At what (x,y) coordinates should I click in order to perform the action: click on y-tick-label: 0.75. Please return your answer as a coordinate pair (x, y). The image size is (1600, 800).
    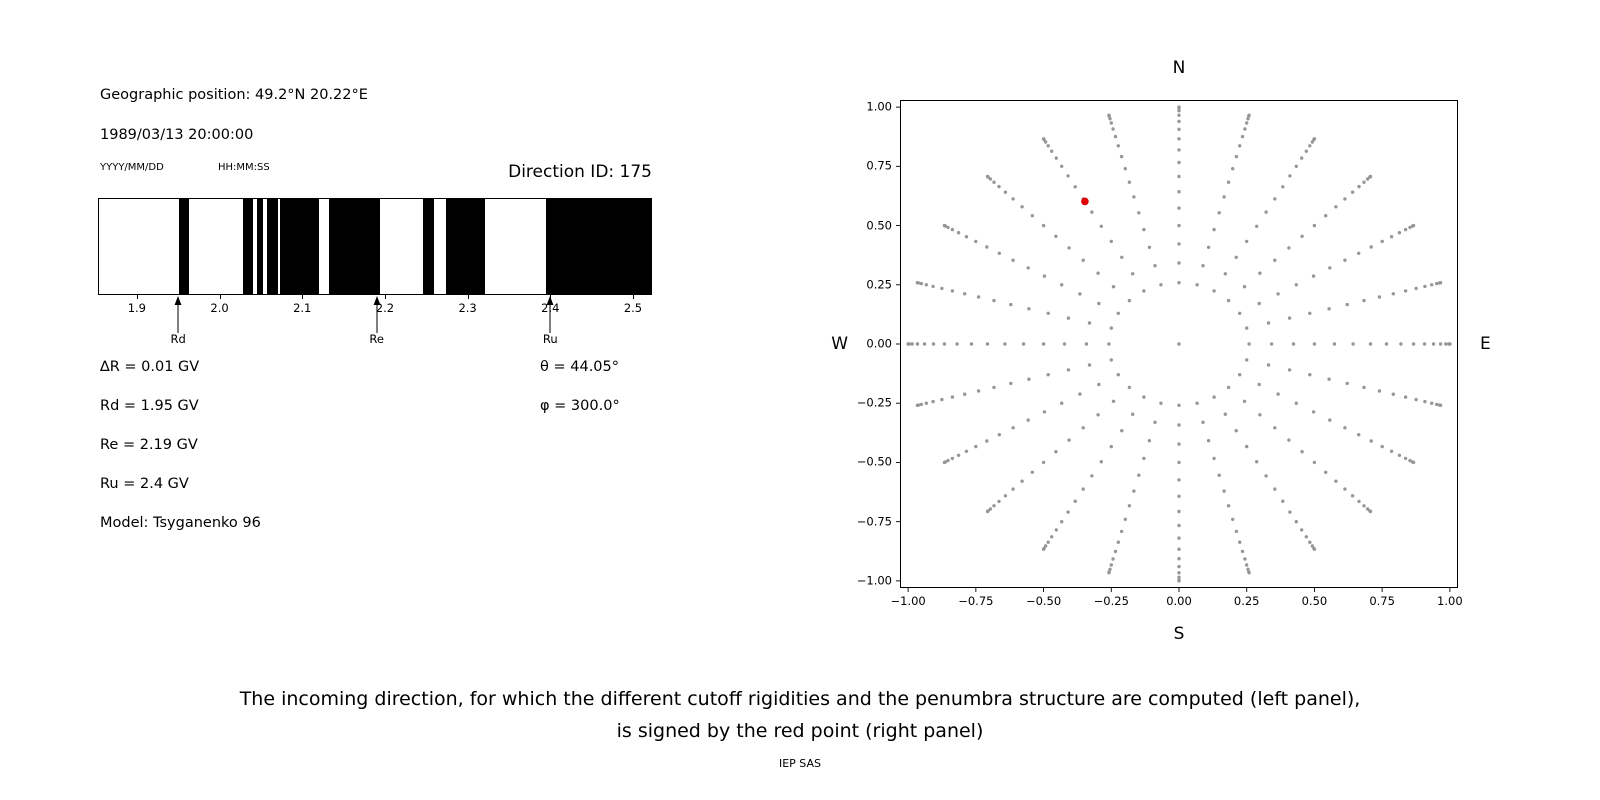
    Looking at the image, I should click on (879, 165).